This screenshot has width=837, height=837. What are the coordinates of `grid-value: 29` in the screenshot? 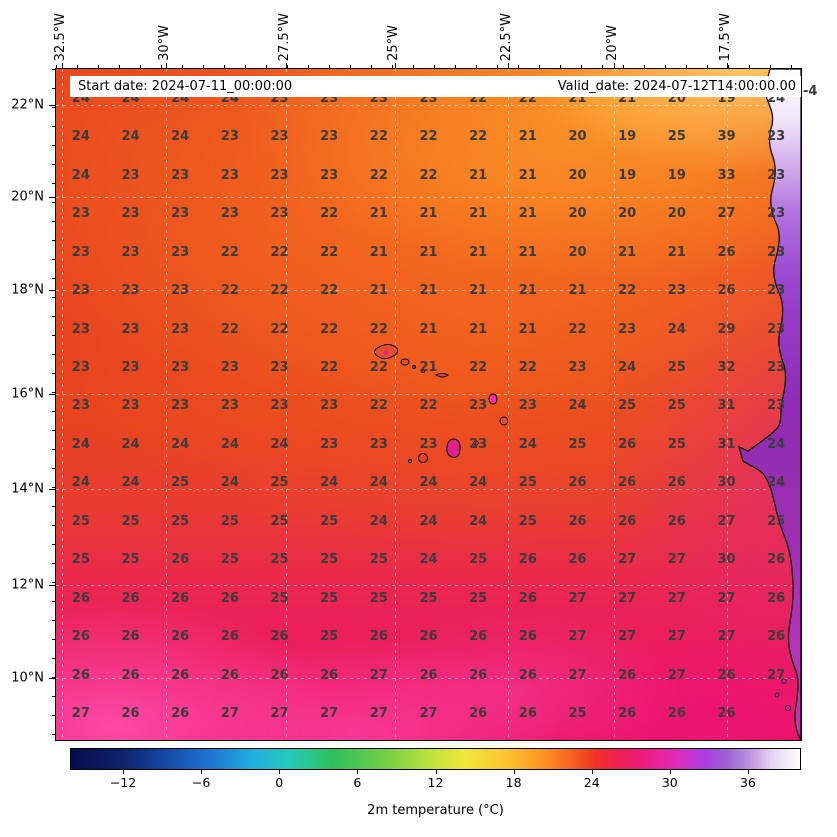 It's located at (726, 329).